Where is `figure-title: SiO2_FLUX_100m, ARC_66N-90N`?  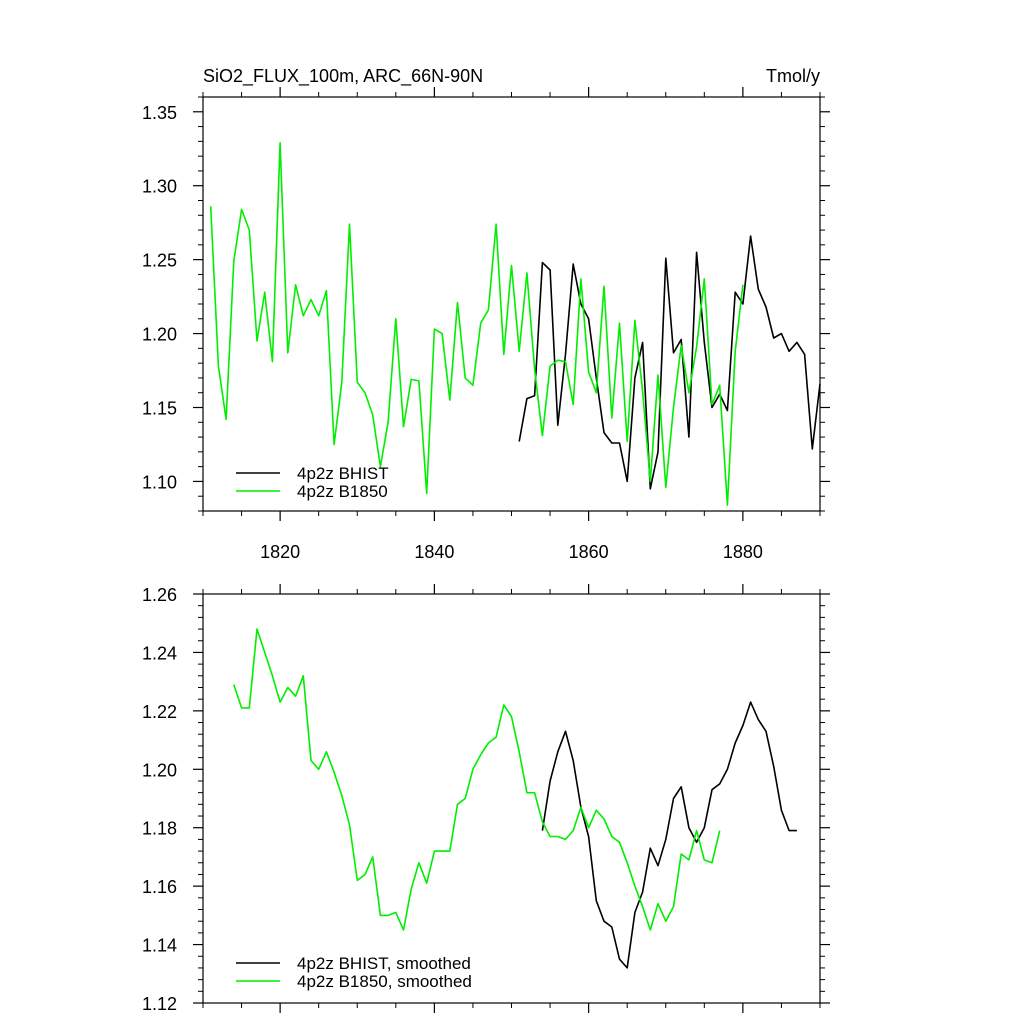 figure-title: SiO2_FLUX_100m, ARC_66N-90N is located at coordinates (343, 76).